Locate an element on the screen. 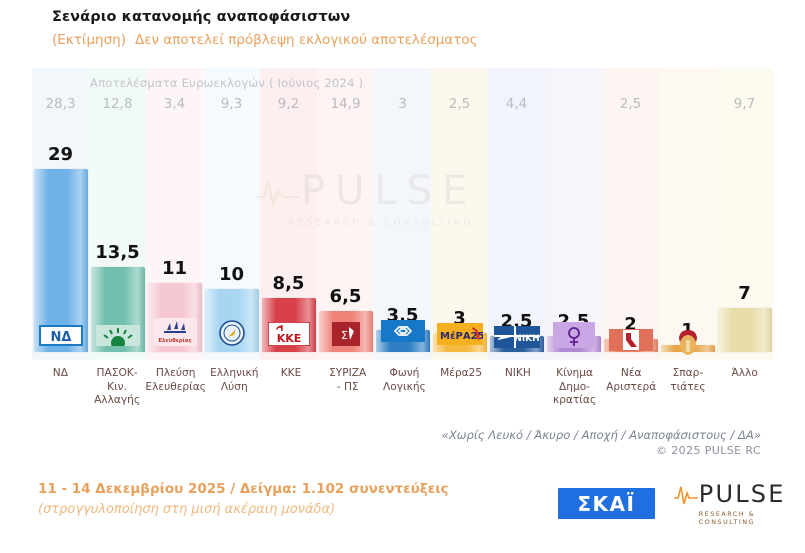 Image resolution: width=805 pixels, height=553 pixels. bar: ΝΔ is located at coordinates (60, 260).